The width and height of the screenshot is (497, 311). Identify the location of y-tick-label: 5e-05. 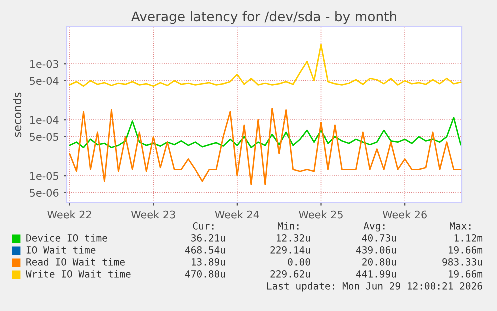
(44, 137).